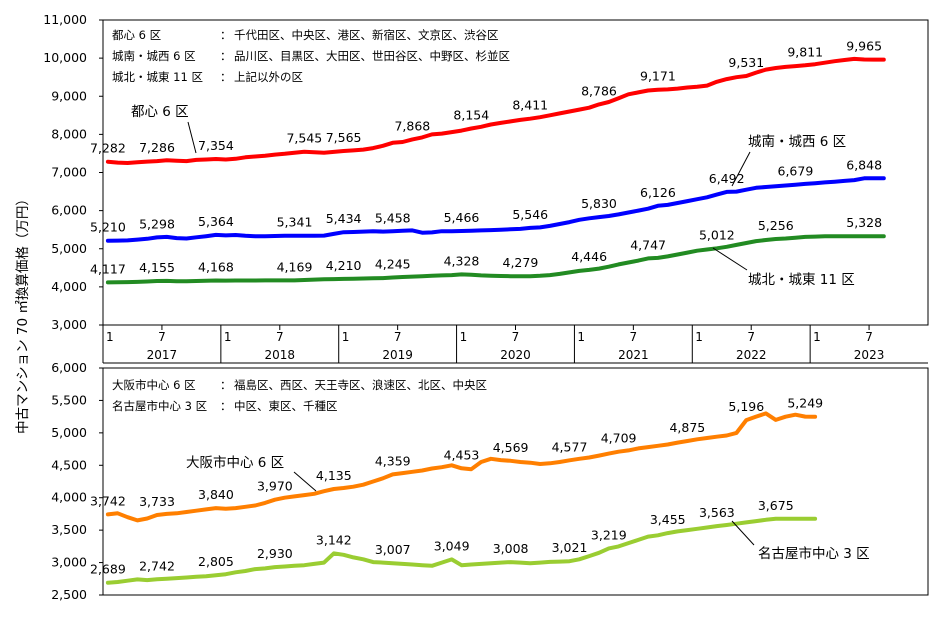 The width and height of the screenshot is (940, 618). Describe the element at coordinates (515, 355) in the screenshot. I see `x-year-label: 2020` at that location.